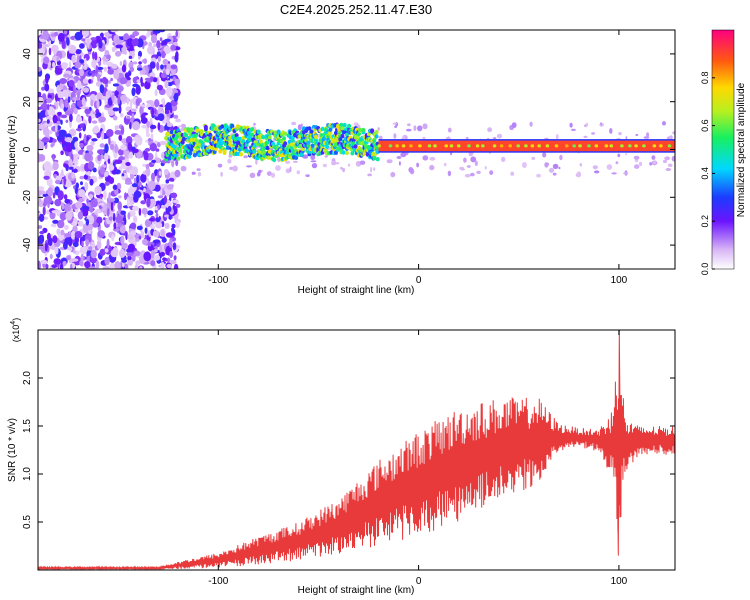 The height and width of the screenshot is (600, 750). What do you see at coordinates (27, 244) in the screenshot?
I see `y-tick-label: -40` at bounding box center [27, 244].